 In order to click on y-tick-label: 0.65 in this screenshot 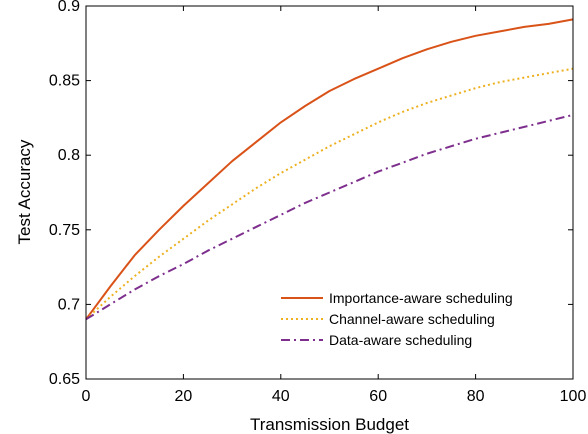, I will do `click(64, 379)`.